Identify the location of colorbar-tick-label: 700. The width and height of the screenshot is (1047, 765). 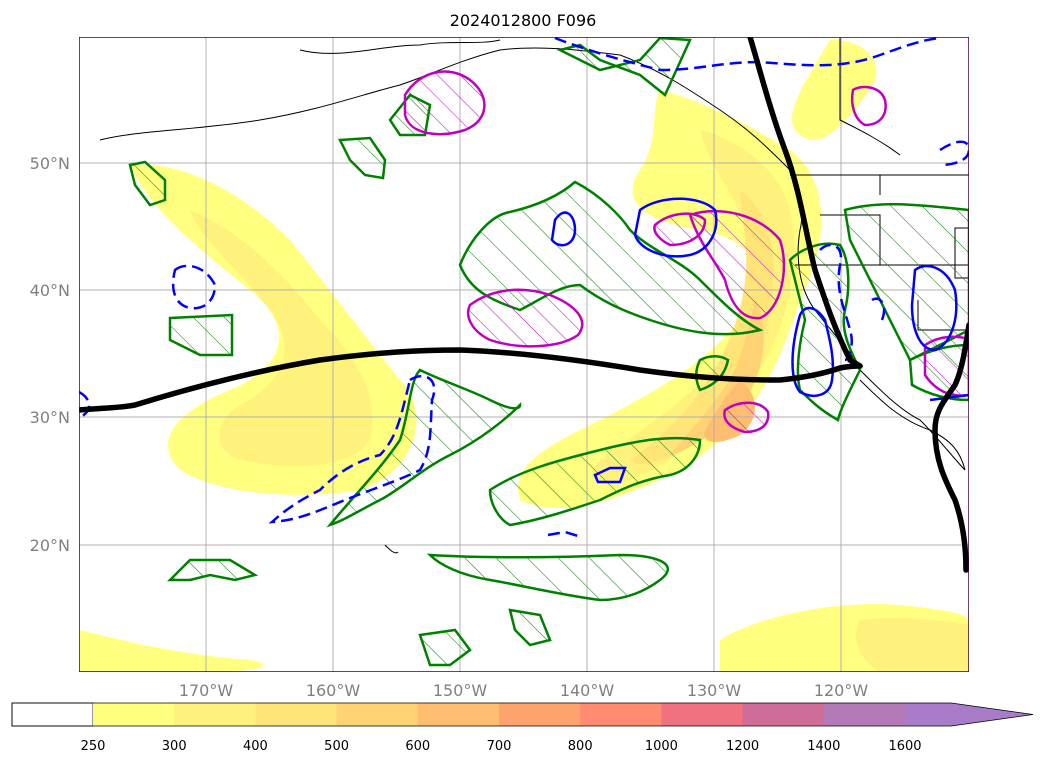
(499, 746).